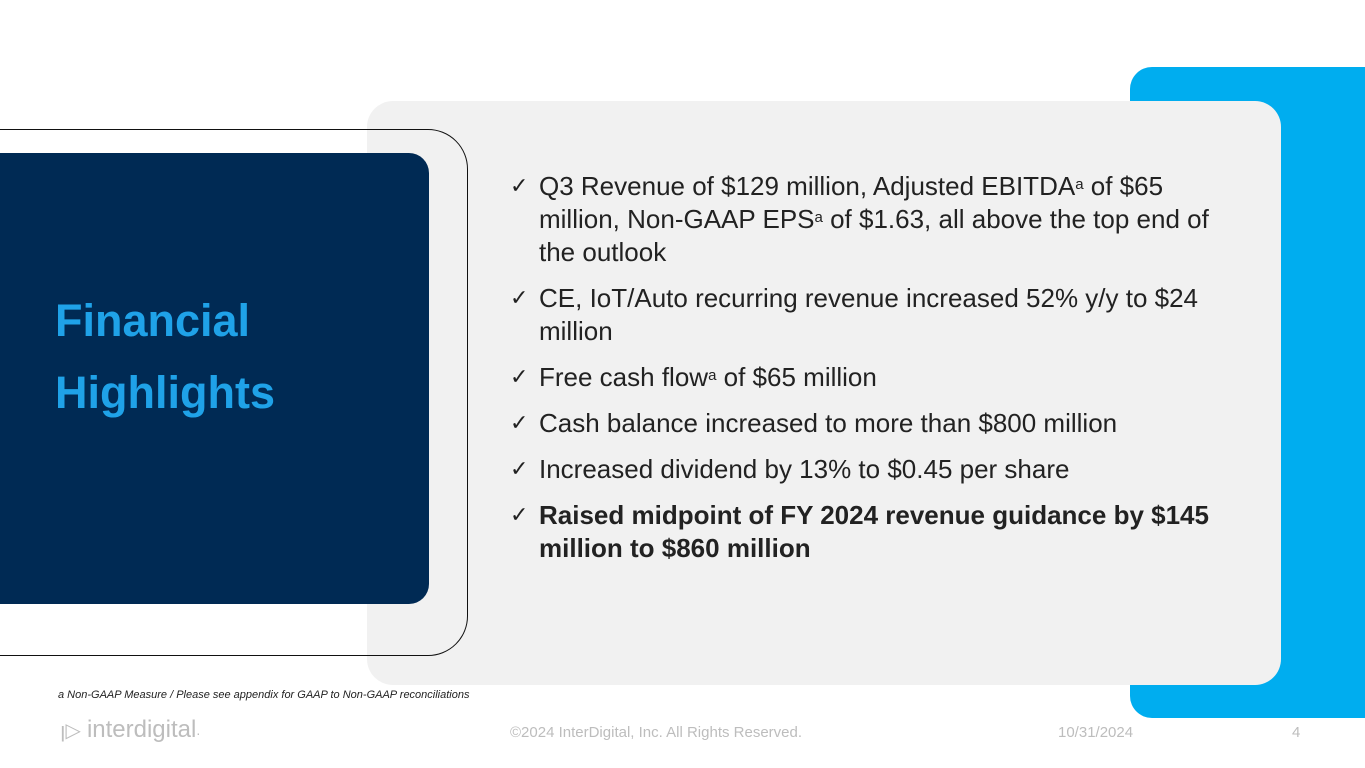  What do you see at coordinates (851, 202) in the screenshot?
I see `text: of $65 million, Non-GAAP EPS` at bounding box center [851, 202].